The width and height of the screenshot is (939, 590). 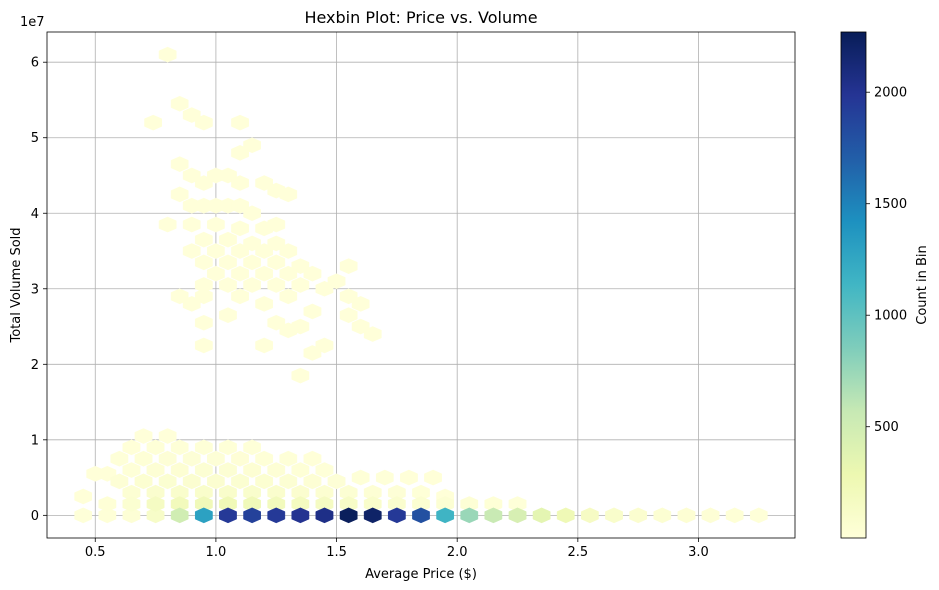 I want to click on colorbar-frame, so click(x=853, y=285).